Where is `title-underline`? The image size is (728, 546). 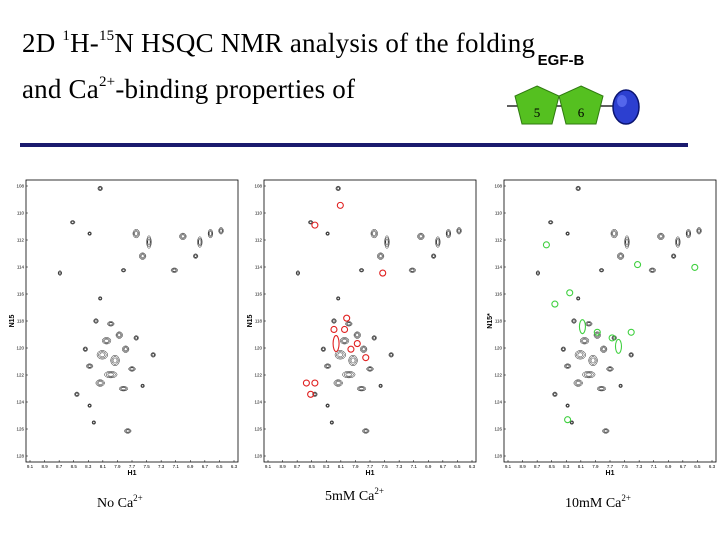
title-underline is located at coordinates (354, 145).